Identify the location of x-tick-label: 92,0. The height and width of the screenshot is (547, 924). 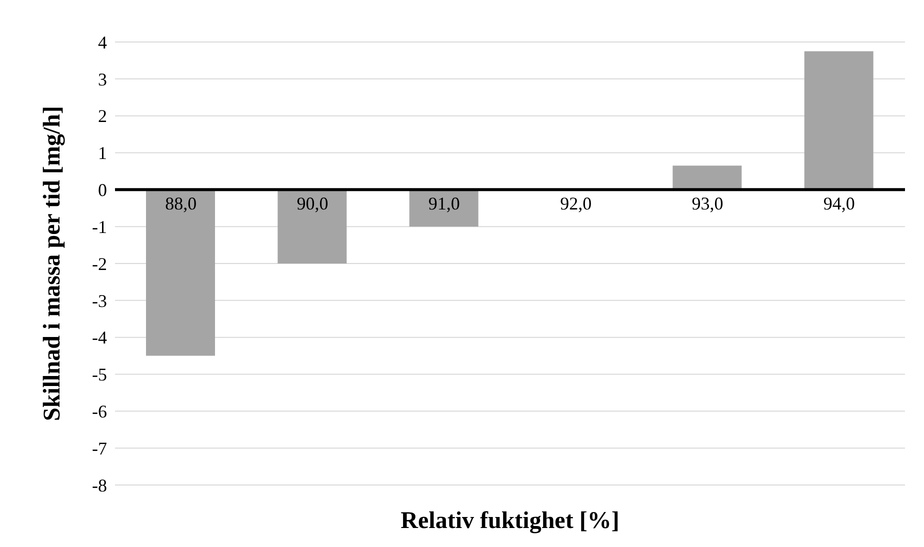
(576, 204).